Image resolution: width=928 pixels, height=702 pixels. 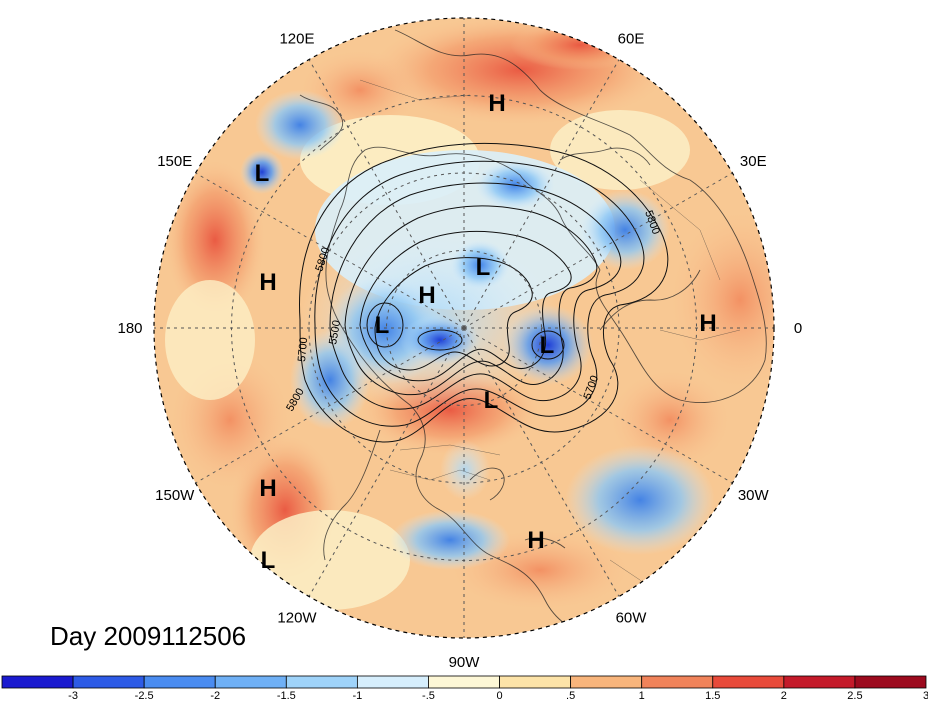 What do you see at coordinates (754, 495) in the screenshot?
I see `longitude-label: 30W` at bounding box center [754, 495].